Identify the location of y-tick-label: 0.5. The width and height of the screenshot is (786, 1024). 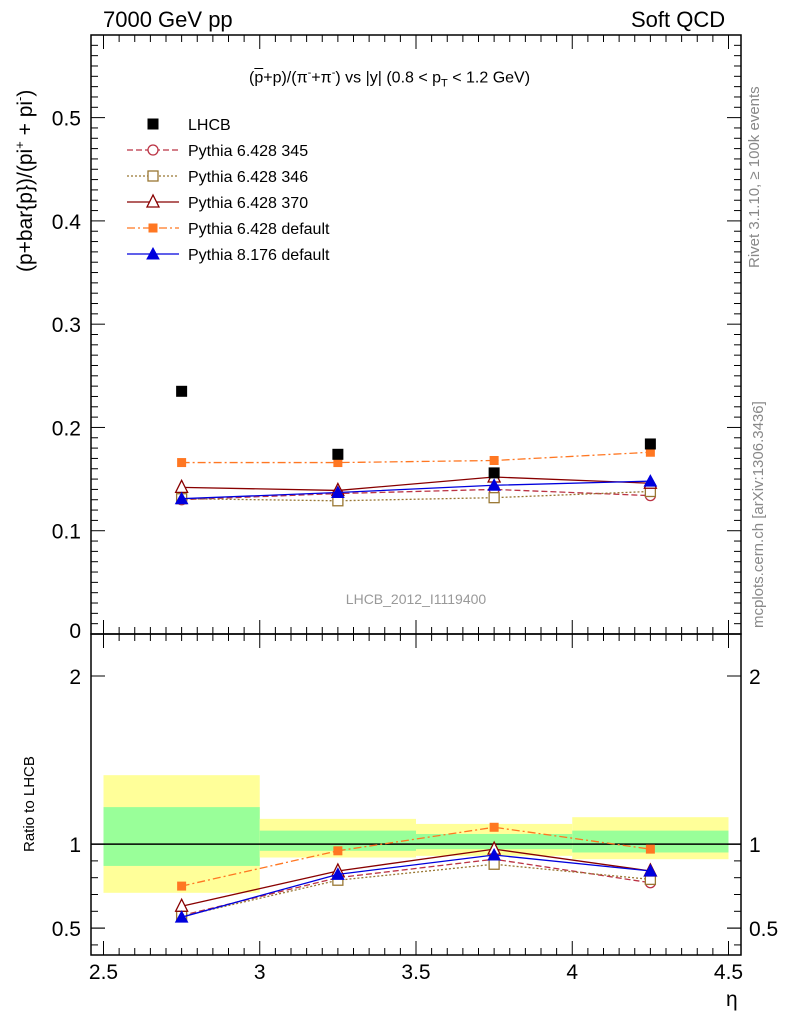
(66, 119).